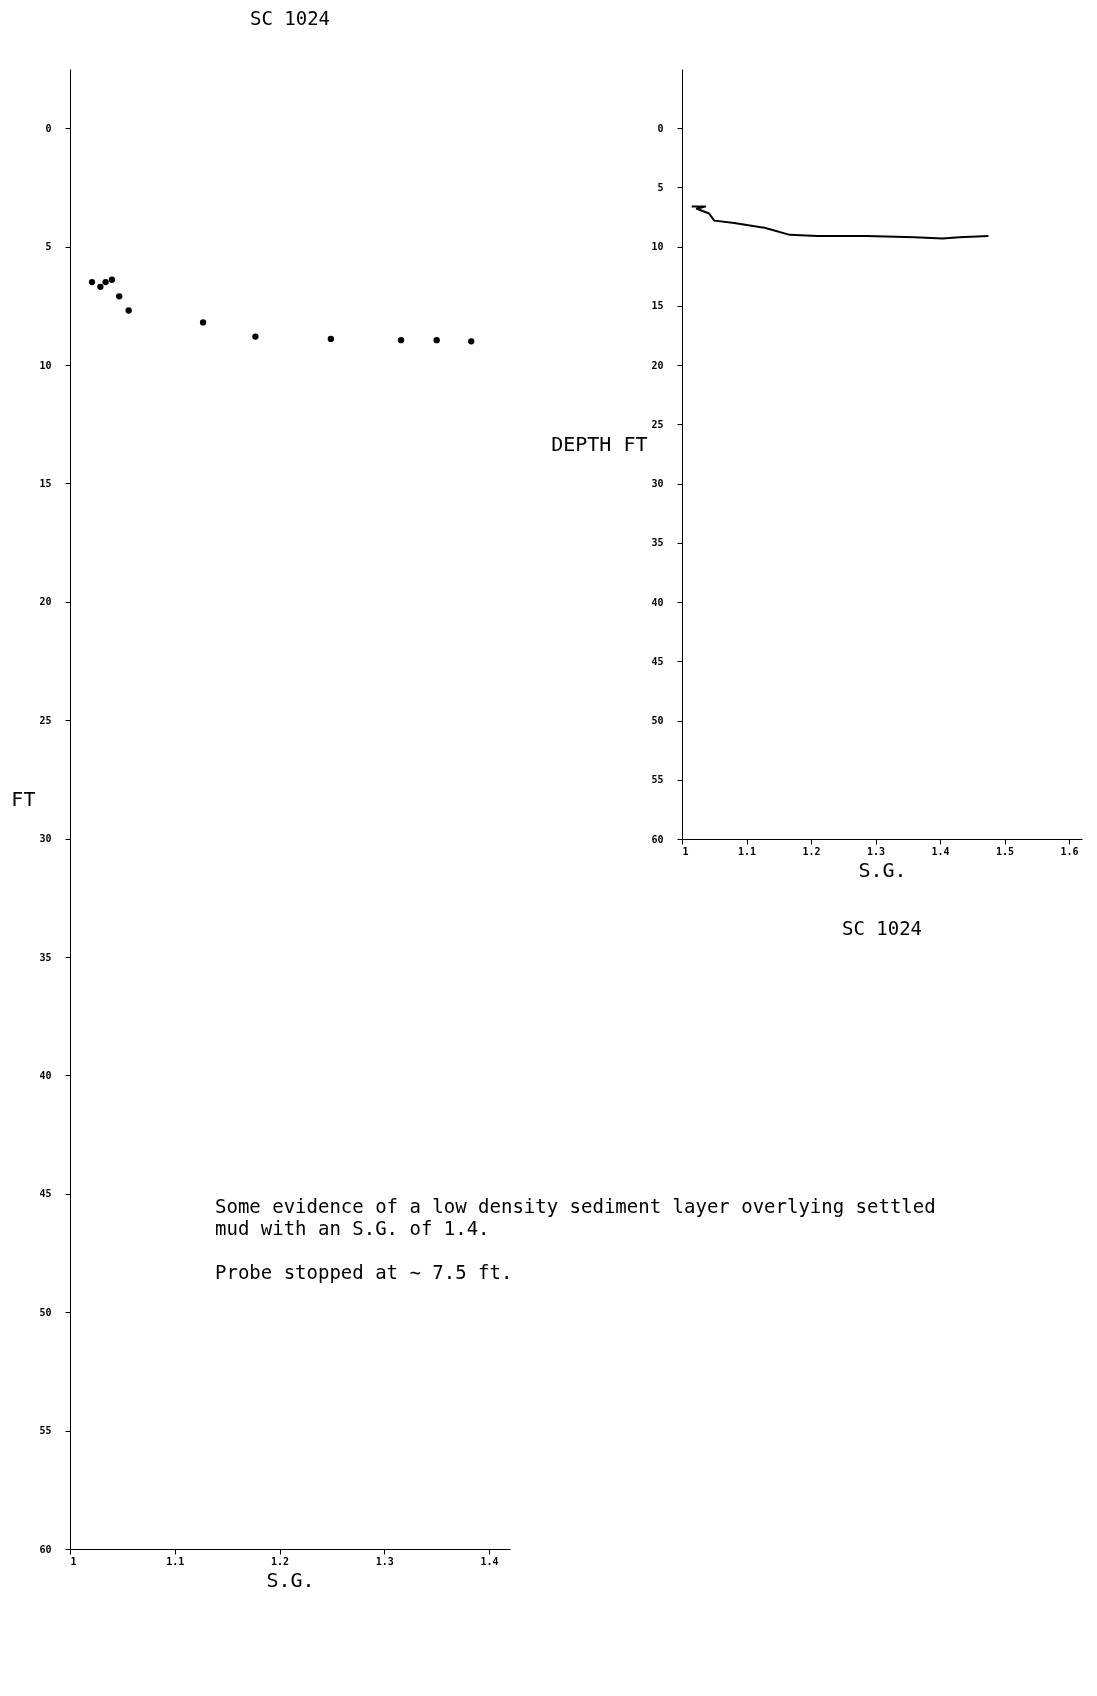 This screenshot has width=1097, height=1696. I want to click on x-tick-label: 1.5, so click(1005, 851).